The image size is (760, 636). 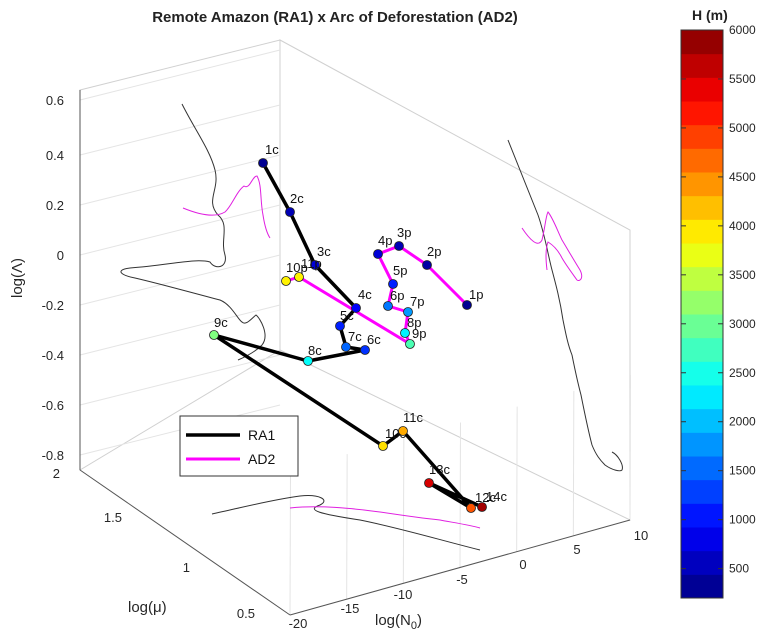 I want to click on colorbar-tick-label: 5000, so click(x=742, y=128).